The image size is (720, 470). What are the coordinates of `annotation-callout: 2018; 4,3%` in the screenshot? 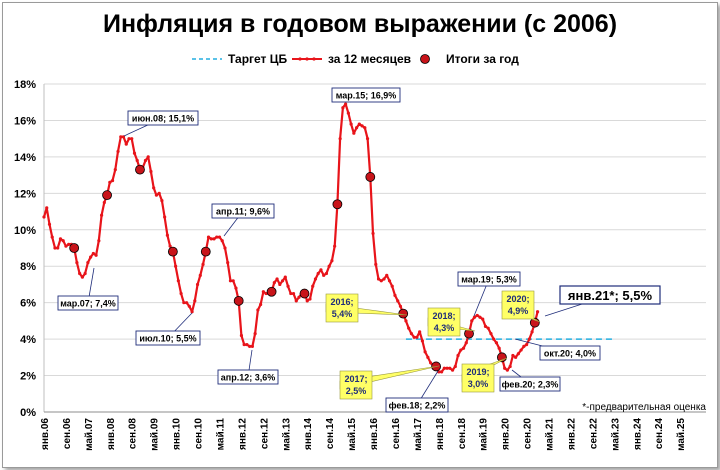 It's located at (451, 322).